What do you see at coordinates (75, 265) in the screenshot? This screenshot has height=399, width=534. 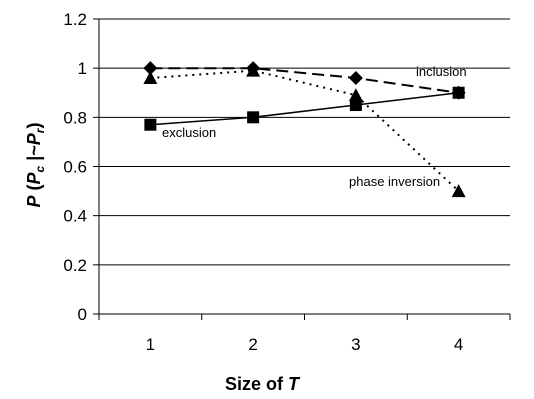 I see `y-tick-label-0.2: 0.2` at bounding box center [75, 265].